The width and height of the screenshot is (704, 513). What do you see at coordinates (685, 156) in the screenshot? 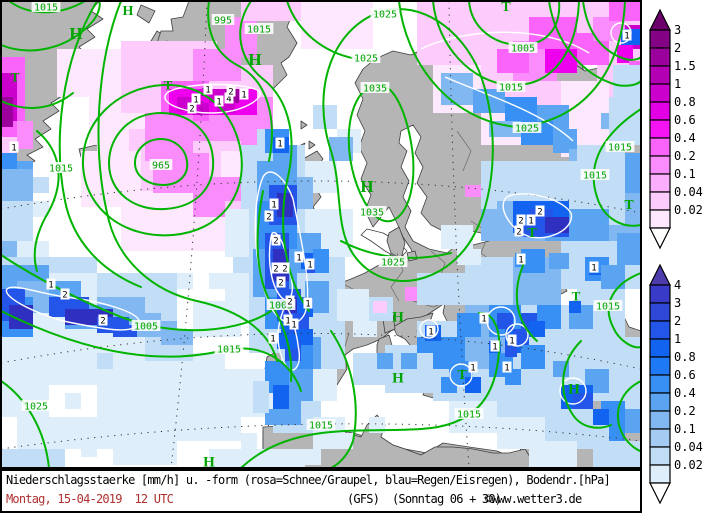
I see `legend-value: 0.2` at bounding box center [685, 156].